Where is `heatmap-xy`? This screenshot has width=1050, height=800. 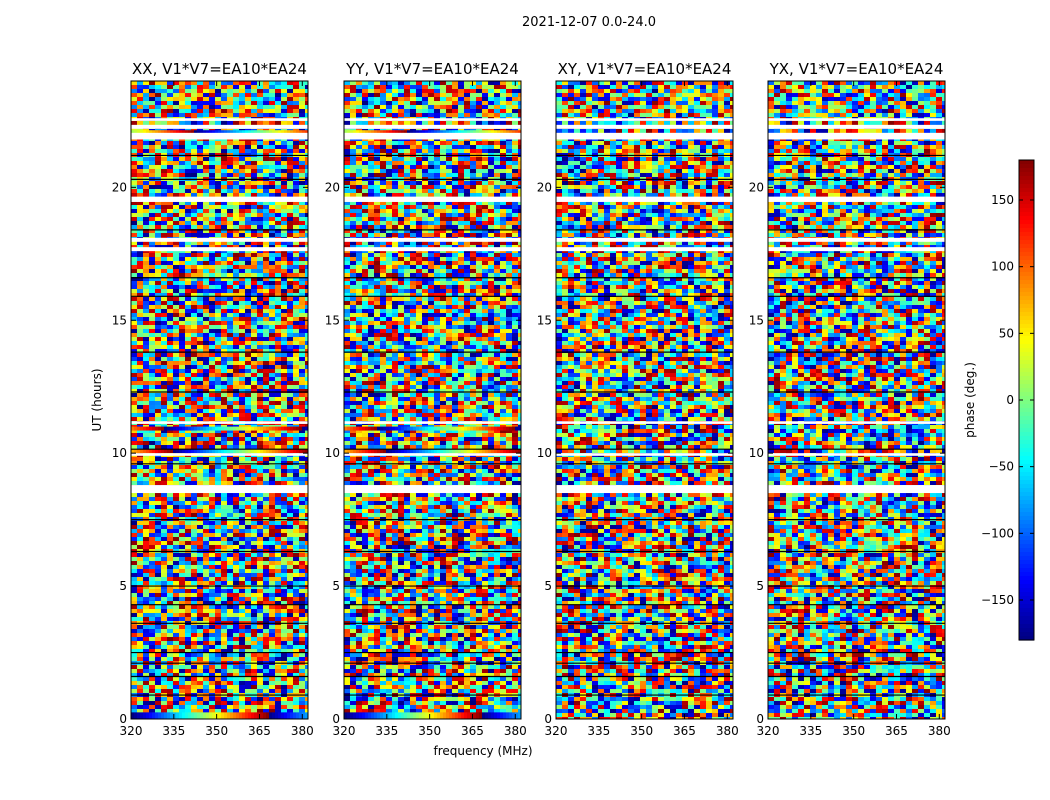 heatmap-xy is located at coordinates (644, 400).